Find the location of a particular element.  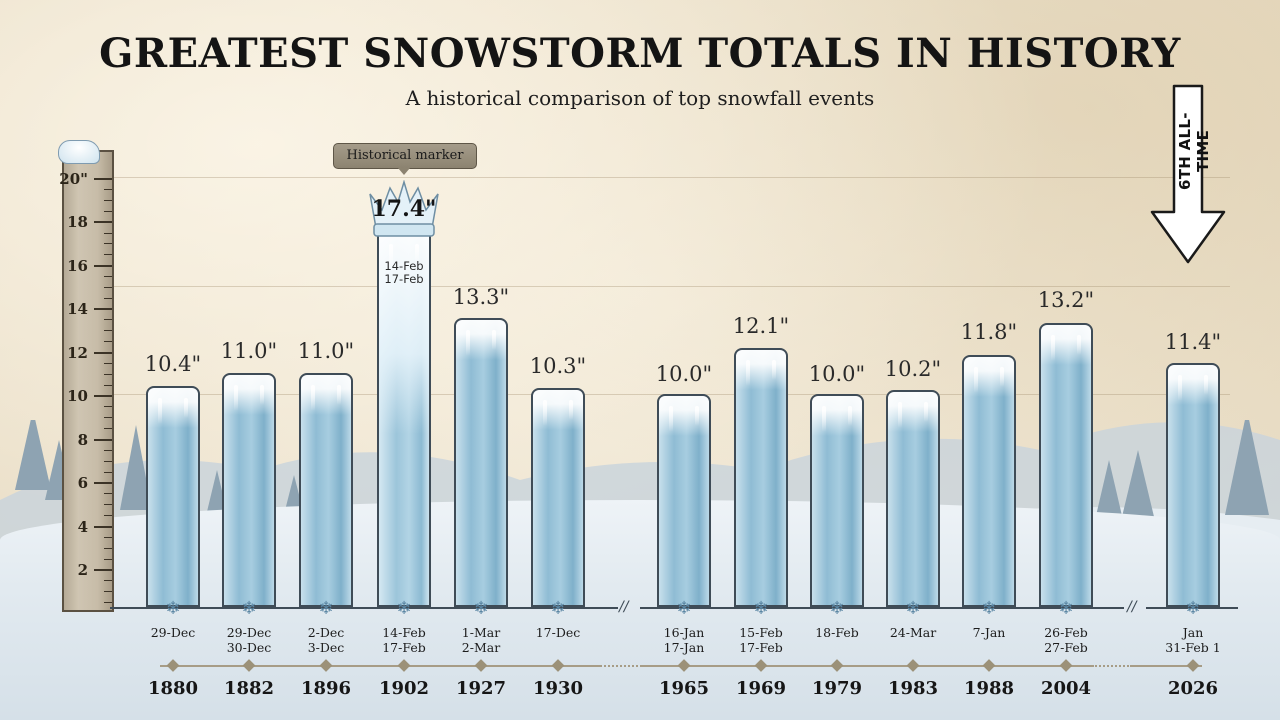

bar-1979 is located at coordinates (837, 500).